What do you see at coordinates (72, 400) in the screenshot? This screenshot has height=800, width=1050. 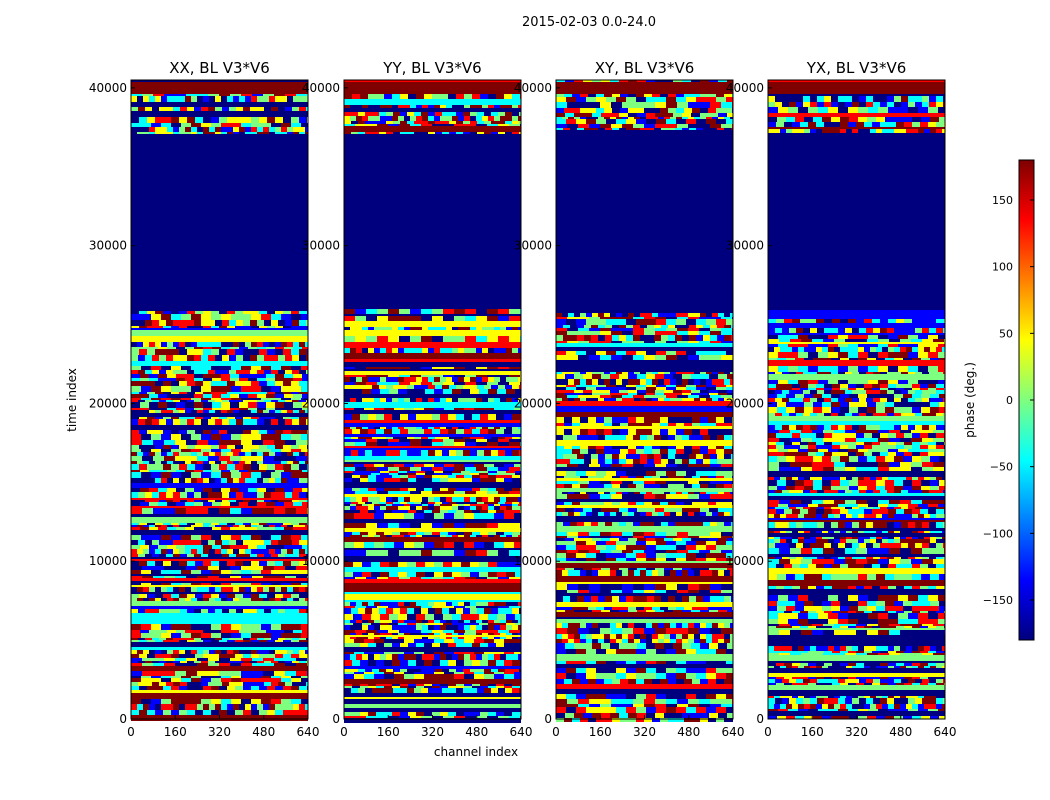 I see `y-axis-label: time index` at bounding box center [72, 400].